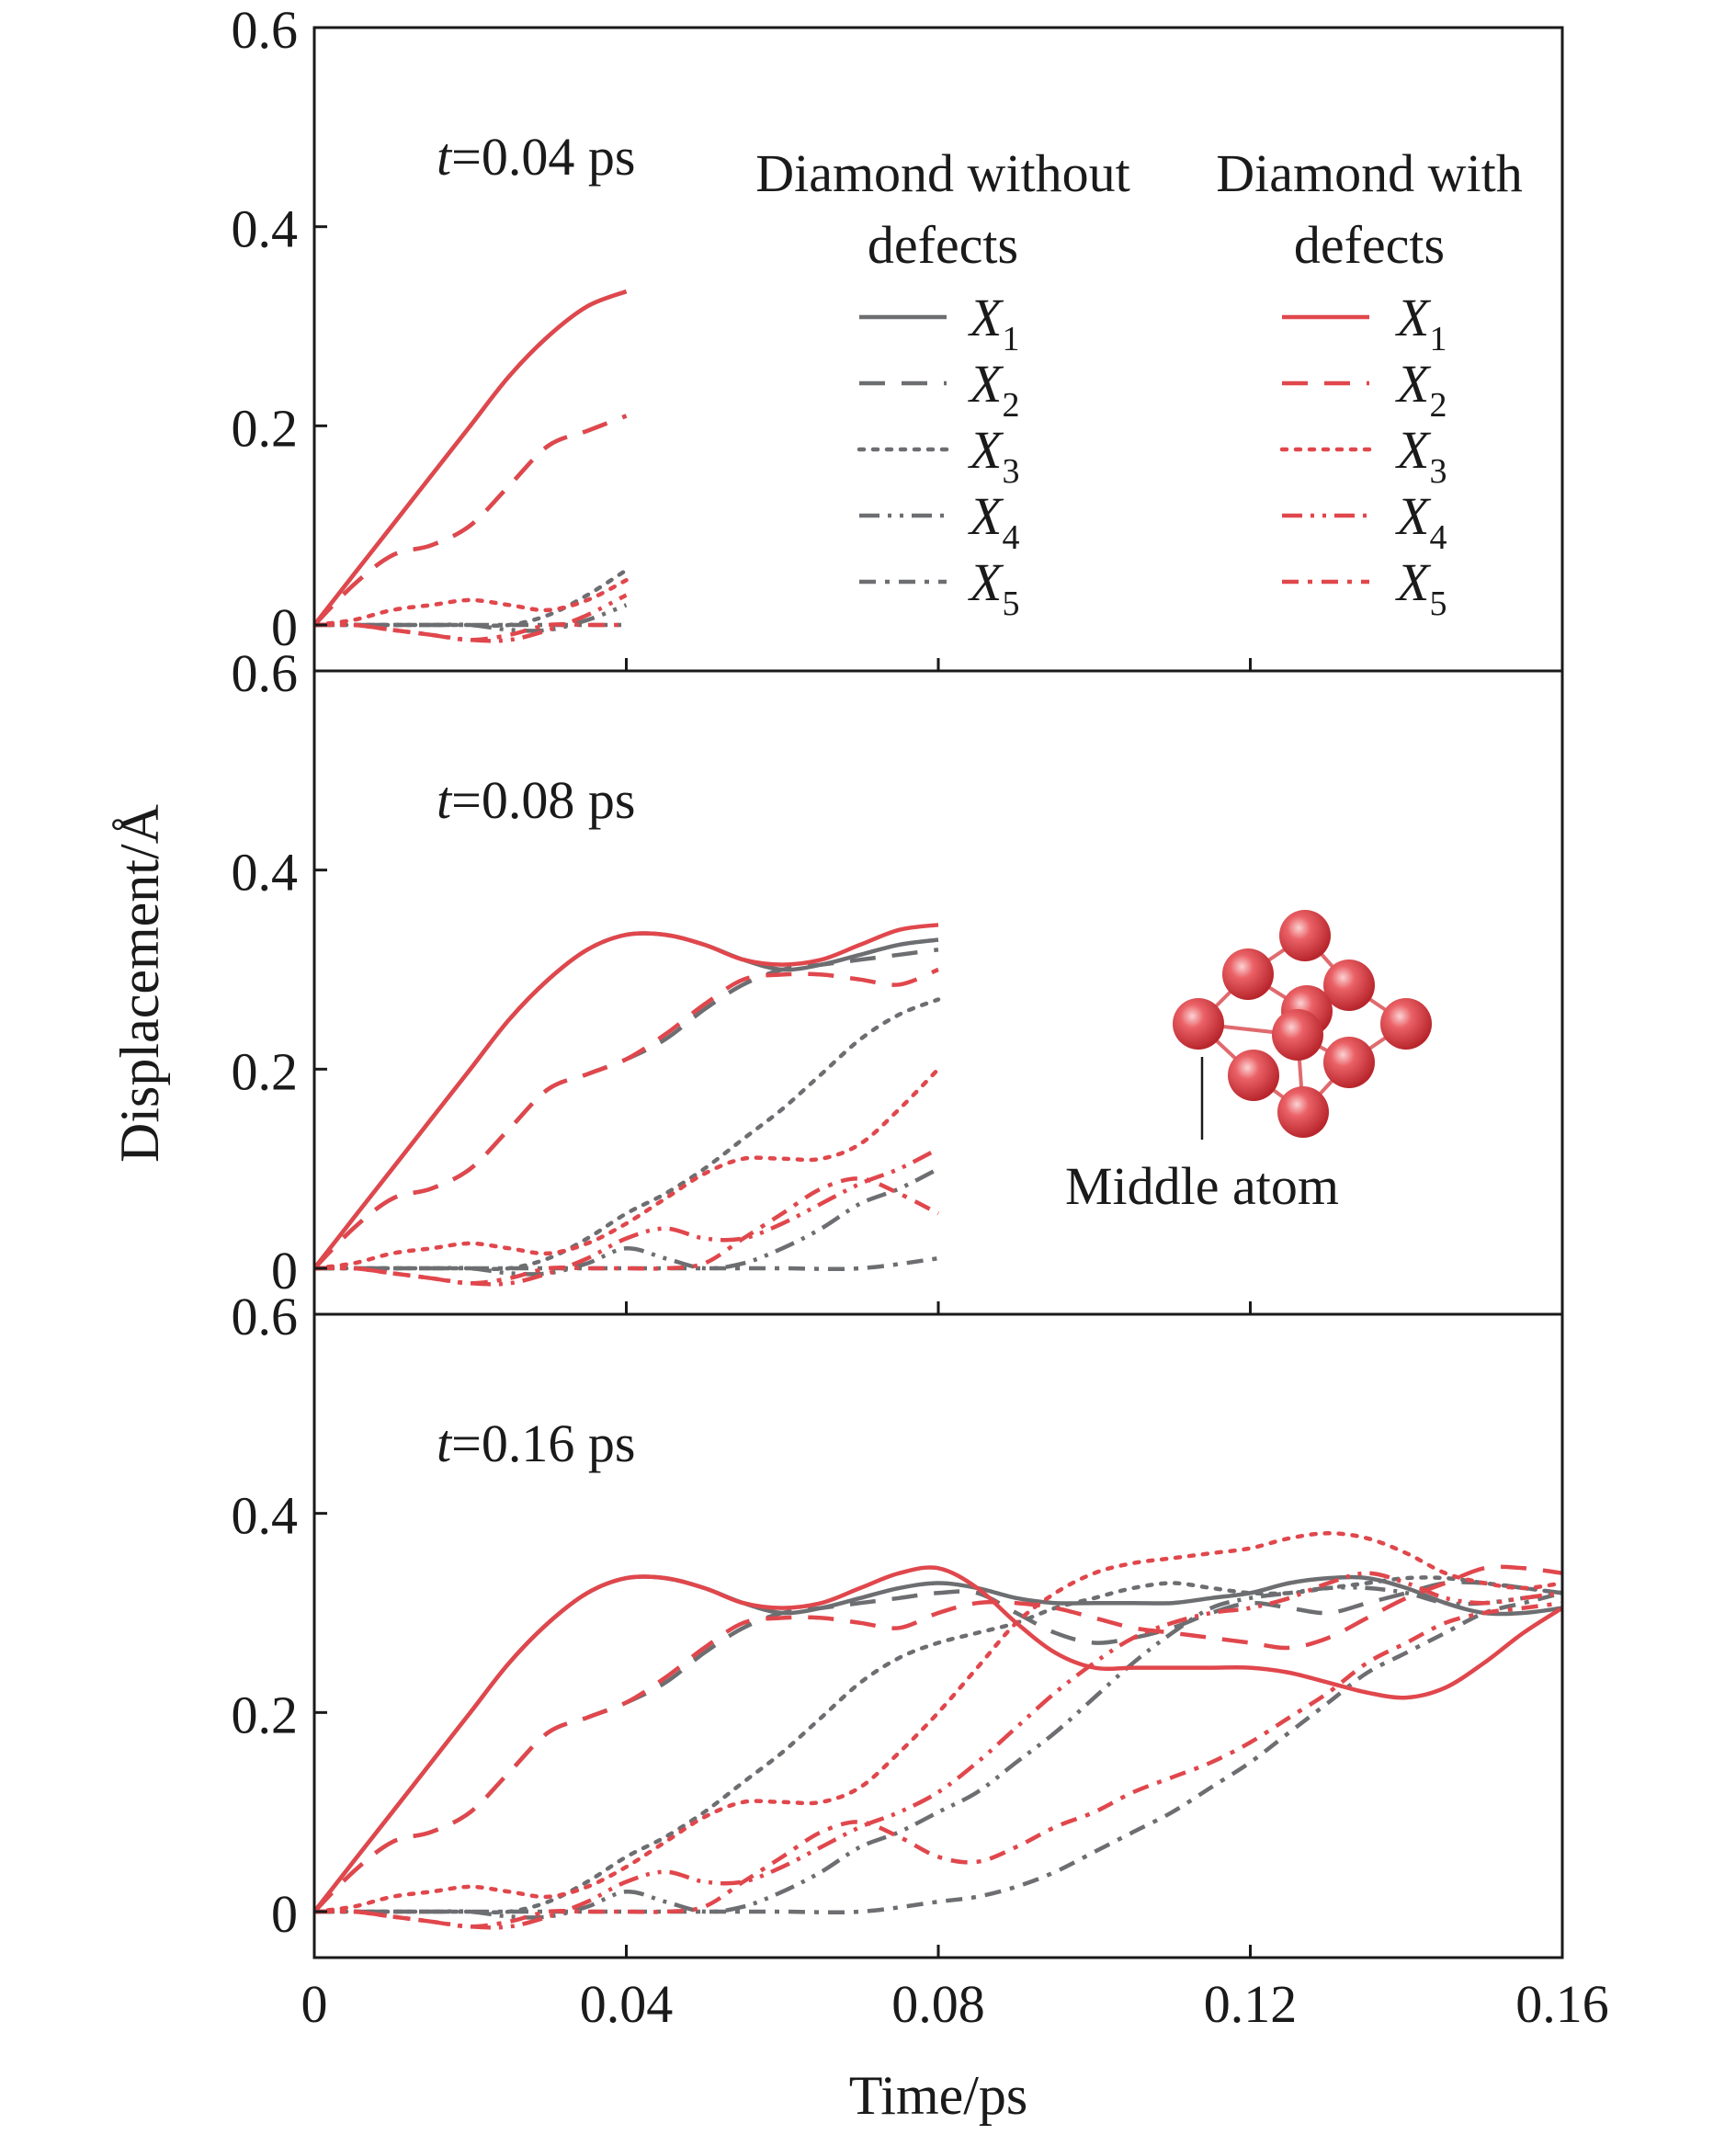  I want to click on x-axis-label: Time/ps, so click(938, 2095).